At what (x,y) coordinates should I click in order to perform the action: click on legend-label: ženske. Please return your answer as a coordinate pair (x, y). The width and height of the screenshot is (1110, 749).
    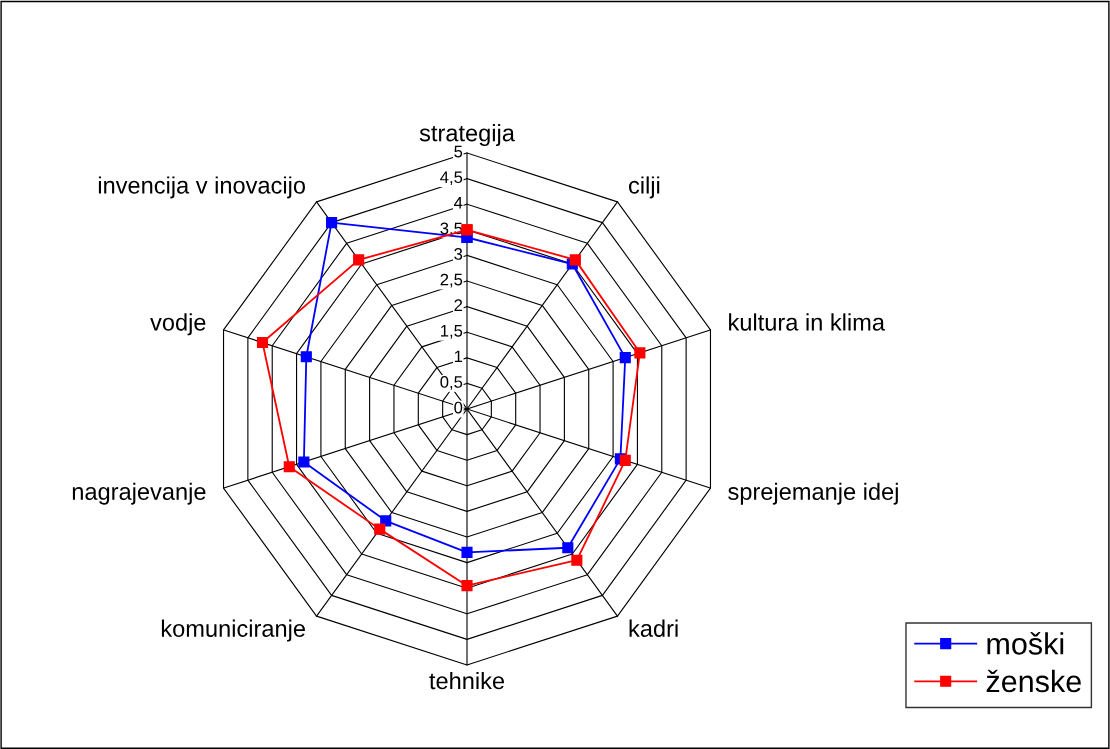
    Looking at the image, I should click on (1033, 681).